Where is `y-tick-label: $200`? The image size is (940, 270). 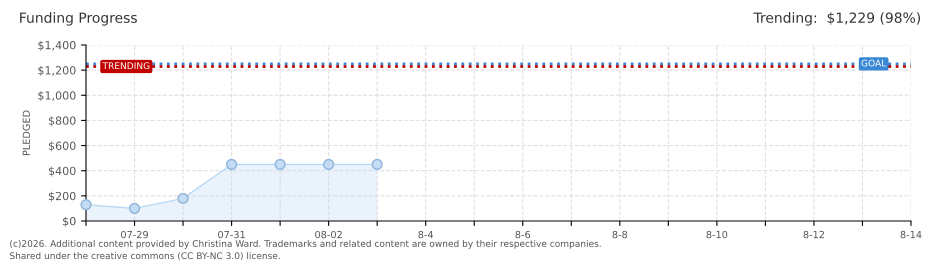
y-tick-label: $200 is located at coordinates (62, 197).